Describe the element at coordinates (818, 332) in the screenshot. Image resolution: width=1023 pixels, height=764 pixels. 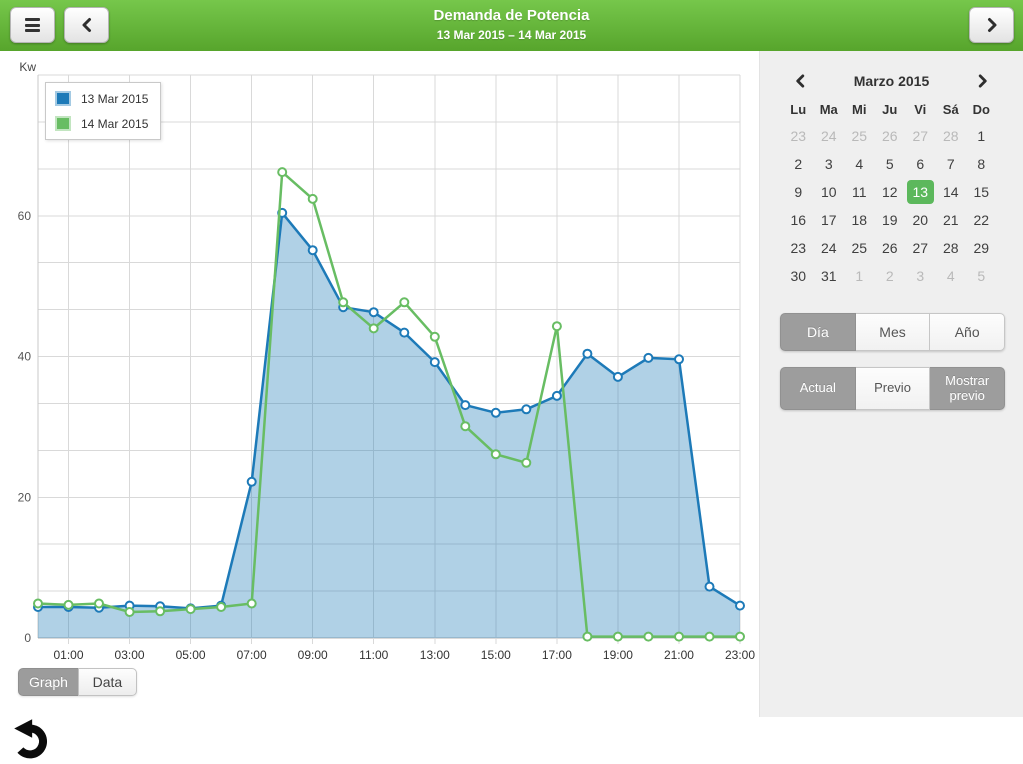
I see `dia-button: Día` at that location.